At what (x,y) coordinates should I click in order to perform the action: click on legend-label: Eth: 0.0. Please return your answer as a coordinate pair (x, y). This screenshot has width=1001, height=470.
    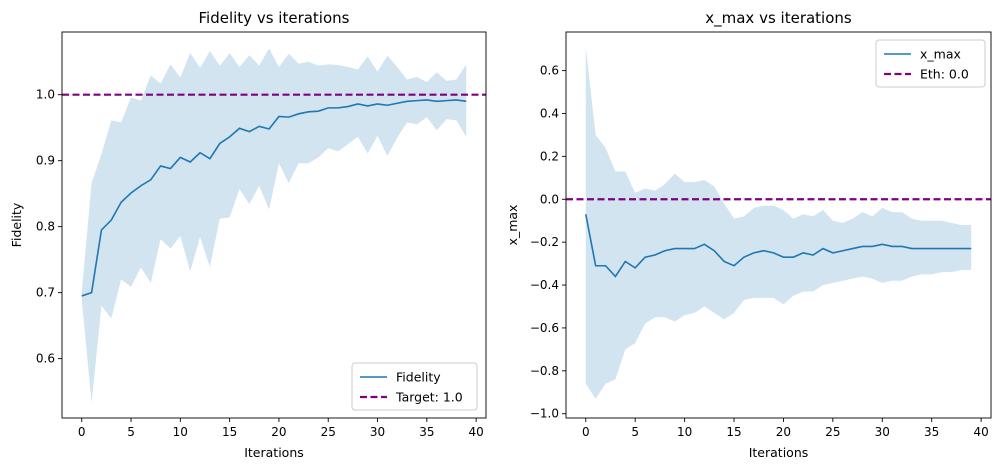
    Looking at the image, I should click on (944, 74).